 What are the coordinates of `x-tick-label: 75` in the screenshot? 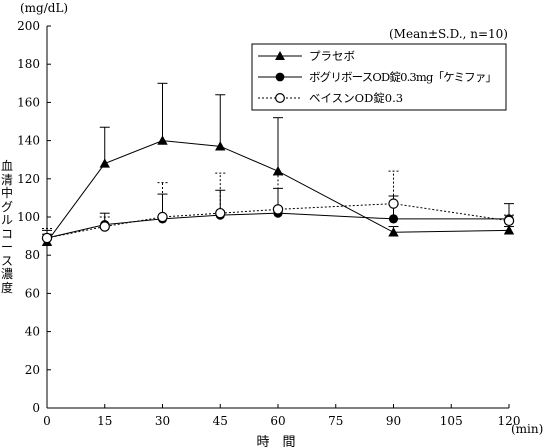 It's located at (335, 421).